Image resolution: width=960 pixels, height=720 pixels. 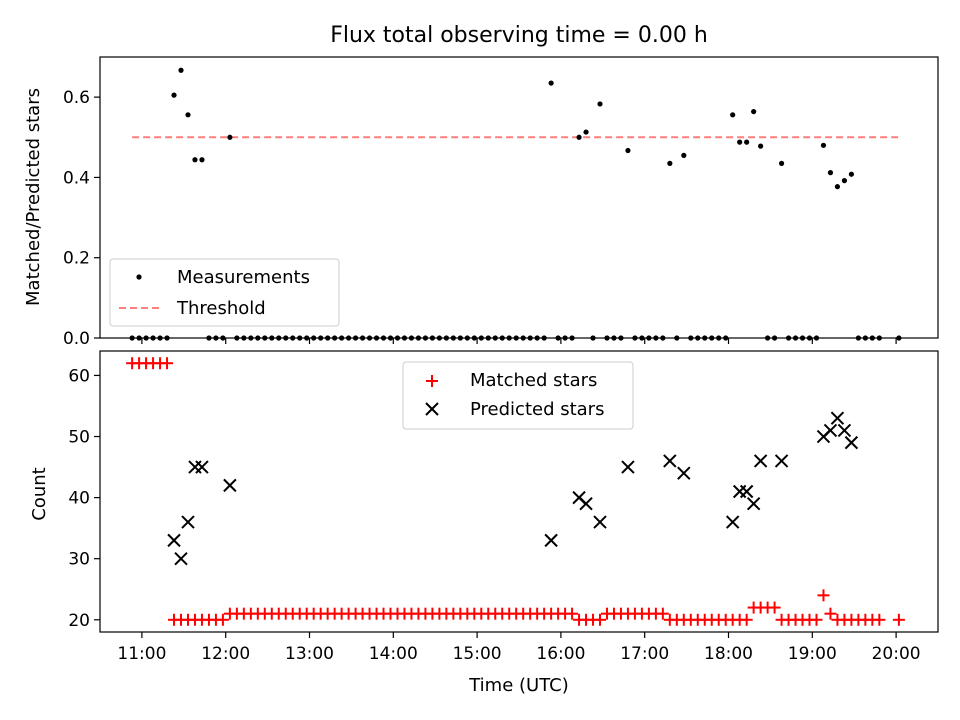 I want to click on predicted-stars-legend-marker, so click(x=432, y=409).